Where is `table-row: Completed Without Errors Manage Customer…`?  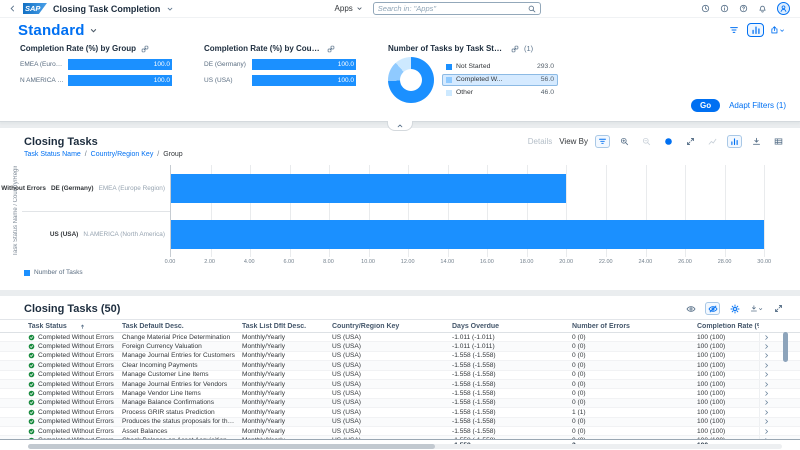
table-row: Completed Without Errors Manage Customer… is located at coordinates (400, 375).